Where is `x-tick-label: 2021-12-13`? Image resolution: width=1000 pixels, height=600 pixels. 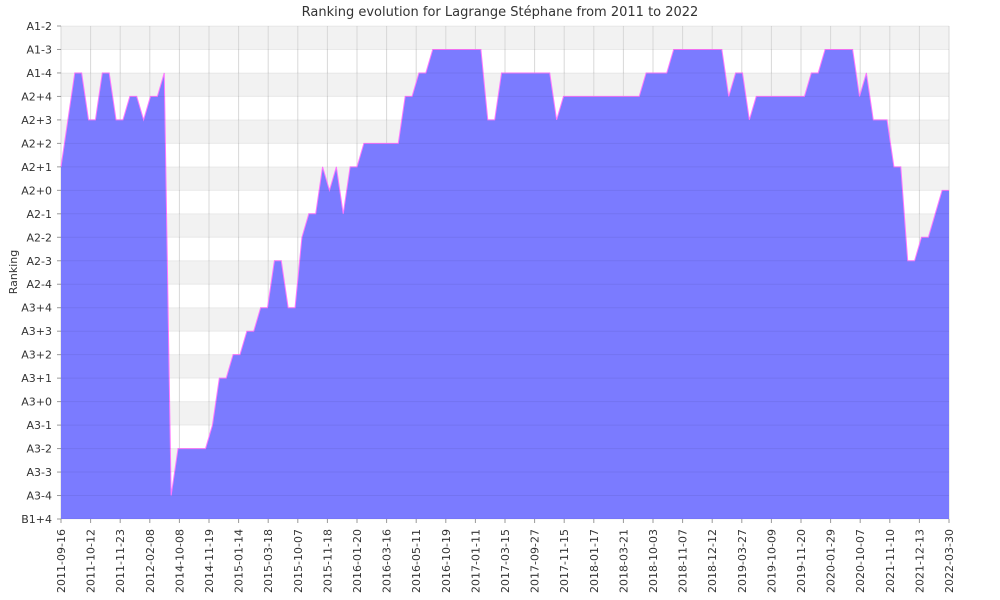
x-tick-label: 2021-12-13 is located at coordinates (919, 561).